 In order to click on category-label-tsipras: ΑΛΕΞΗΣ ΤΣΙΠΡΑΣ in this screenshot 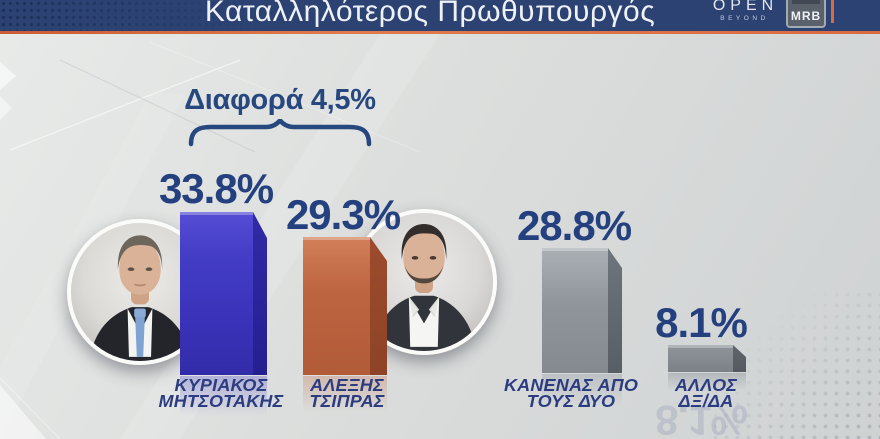, I will do `click(347, 393)`.